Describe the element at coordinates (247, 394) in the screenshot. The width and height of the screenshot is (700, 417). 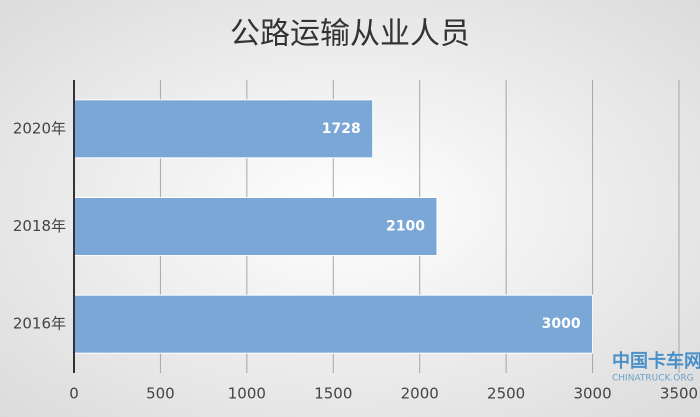
I see `x-tick-label: 1000` at that location.